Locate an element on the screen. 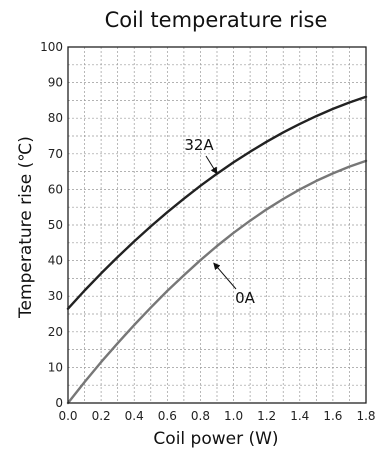 The height and width of the screenshot is (454, 377). y-axis-label: Temperature rise (℃) is located at coordinates (26, 227).